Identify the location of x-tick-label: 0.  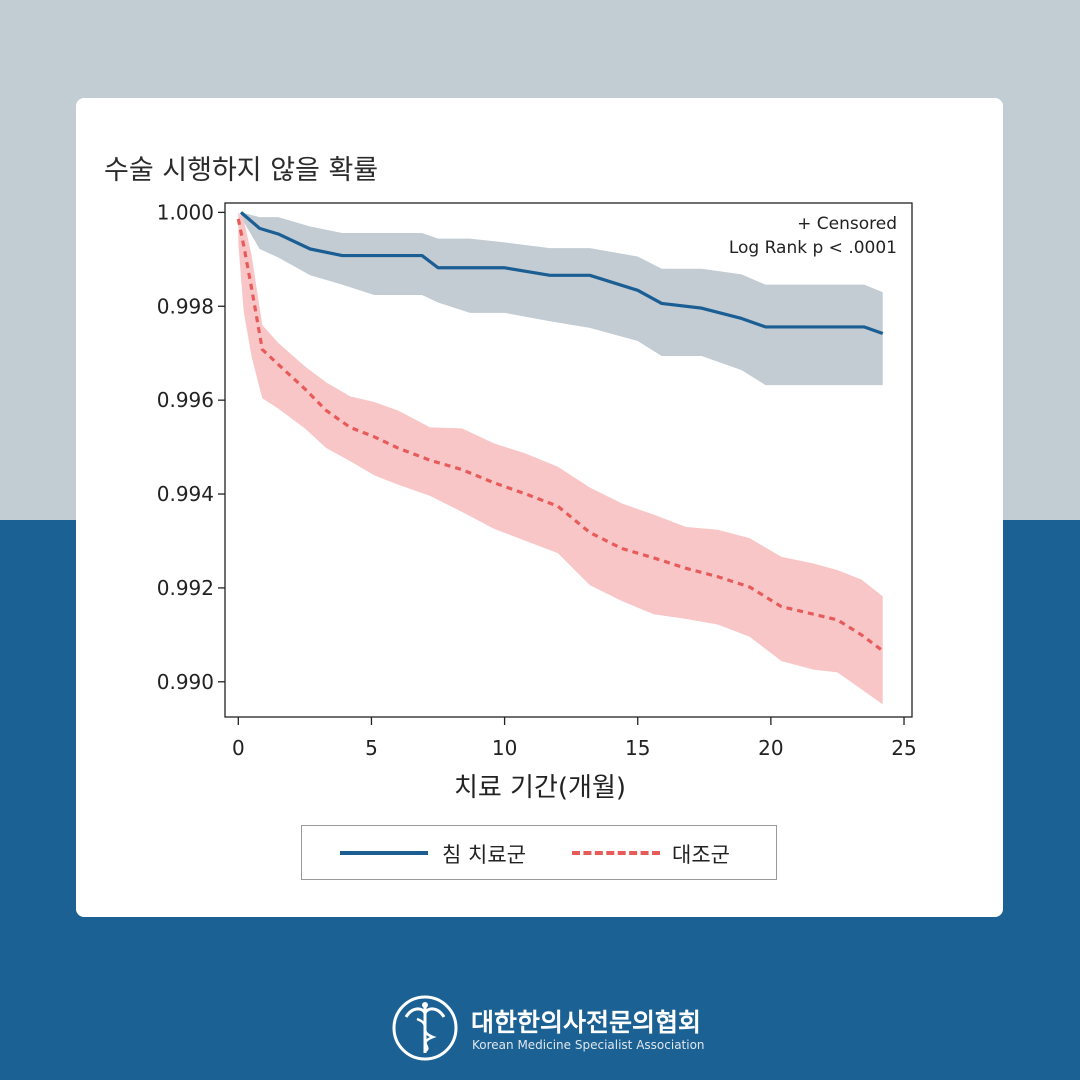
(238, 748).